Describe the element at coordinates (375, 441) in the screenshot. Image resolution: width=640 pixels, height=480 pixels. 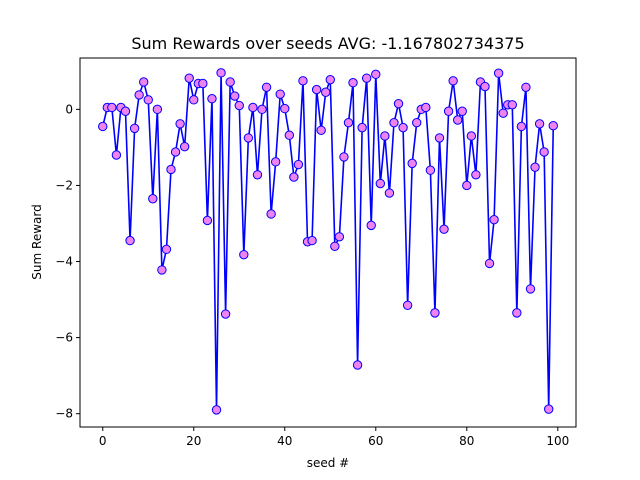
I see `x-tick-label: 60` at that location.